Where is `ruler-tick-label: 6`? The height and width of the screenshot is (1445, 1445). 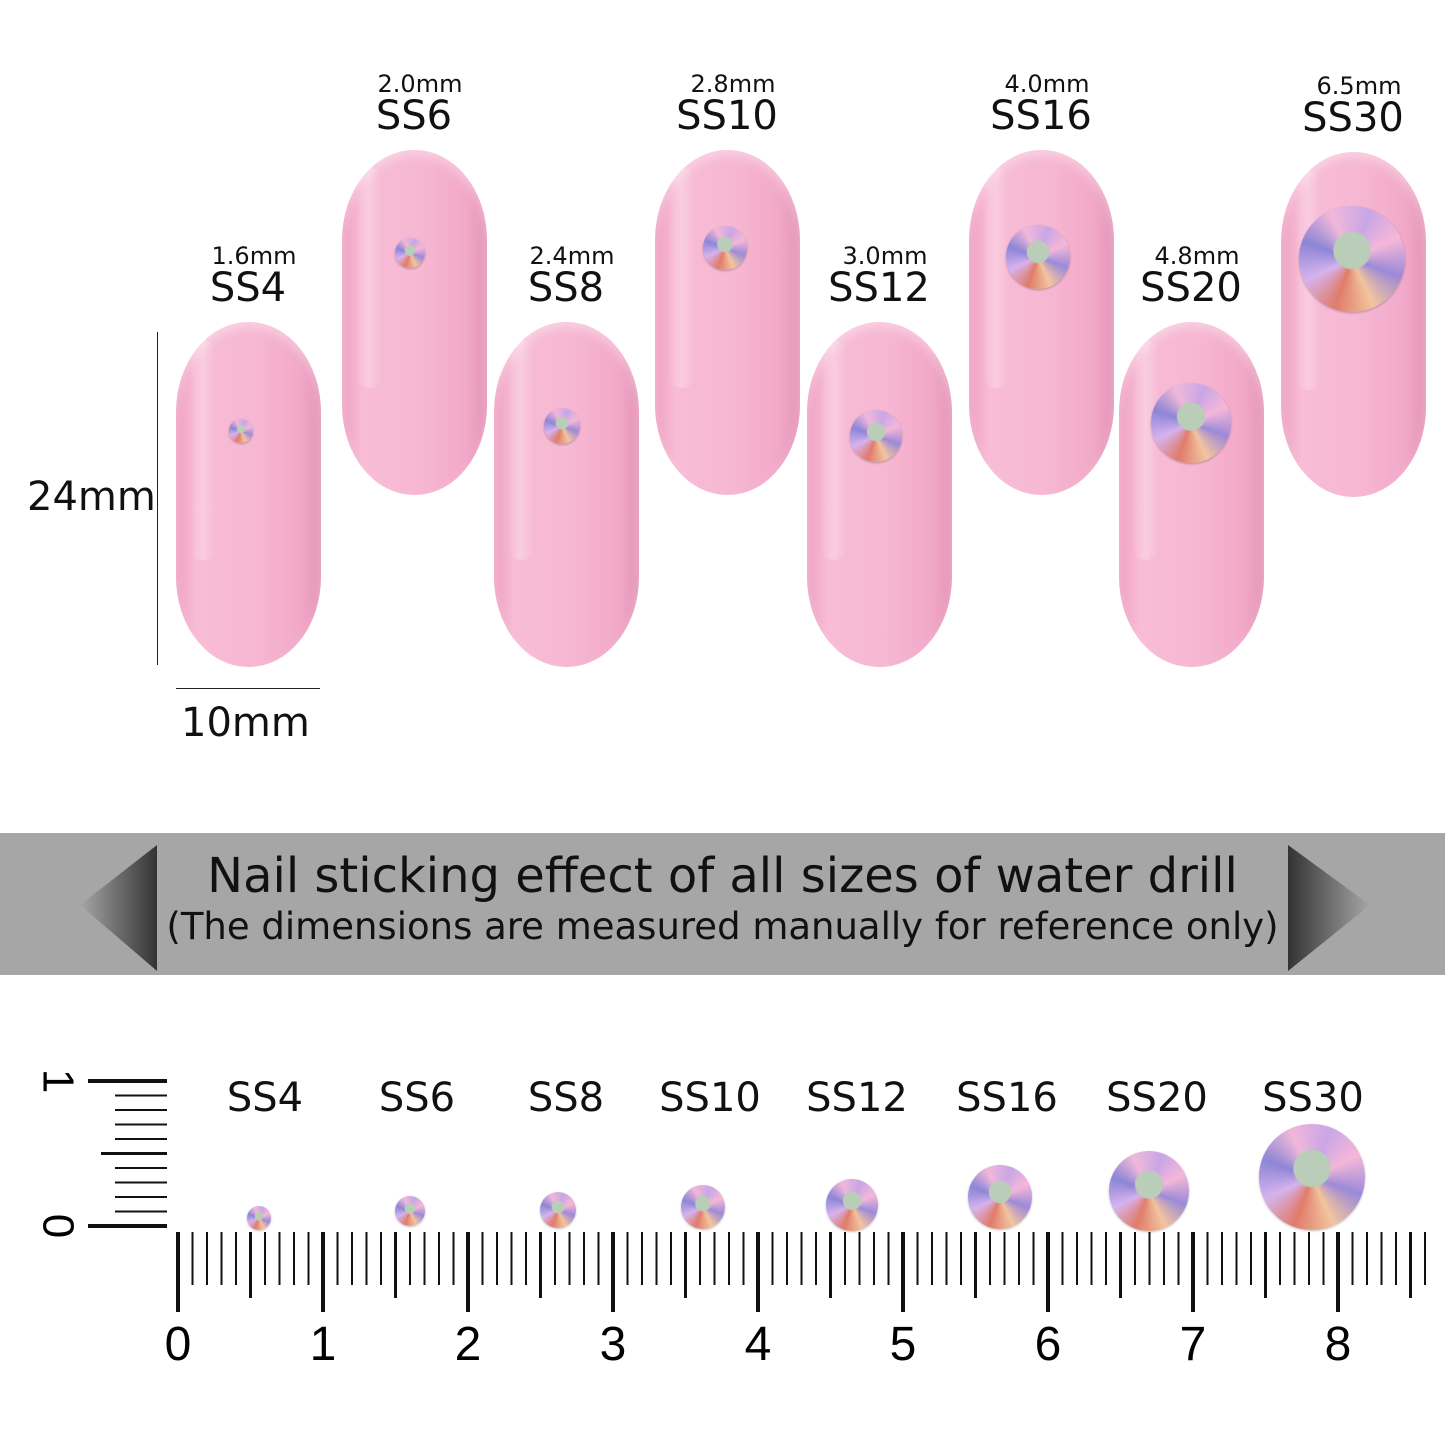
ruler-tick-label: 6 is located at coordinates (1048, 1344).